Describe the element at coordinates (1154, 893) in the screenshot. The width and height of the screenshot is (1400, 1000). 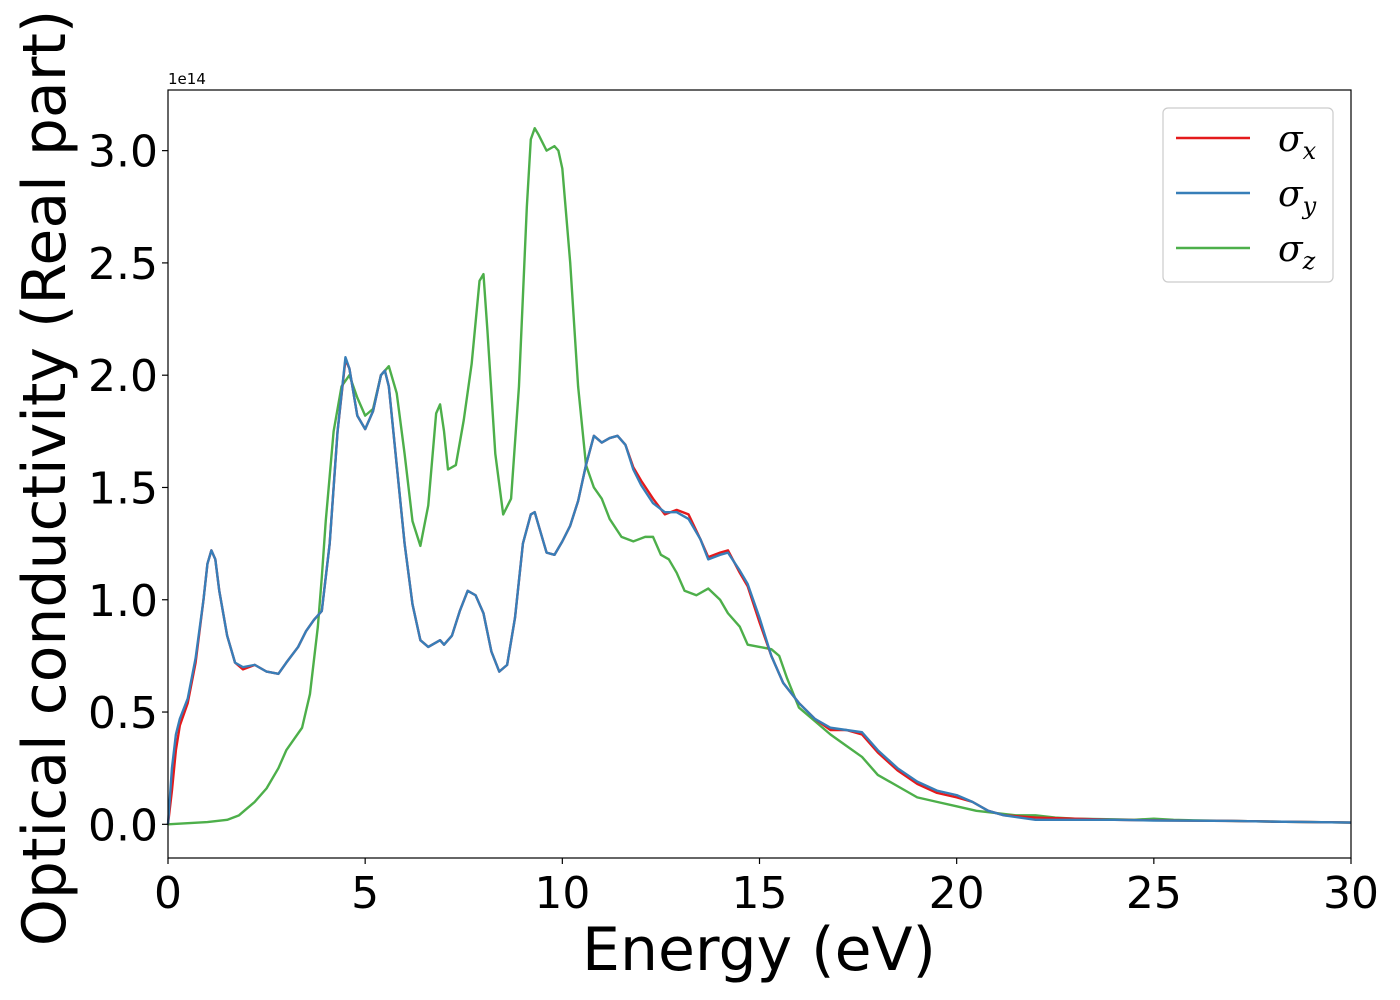
I see `x-tick-label: 25` at that location.